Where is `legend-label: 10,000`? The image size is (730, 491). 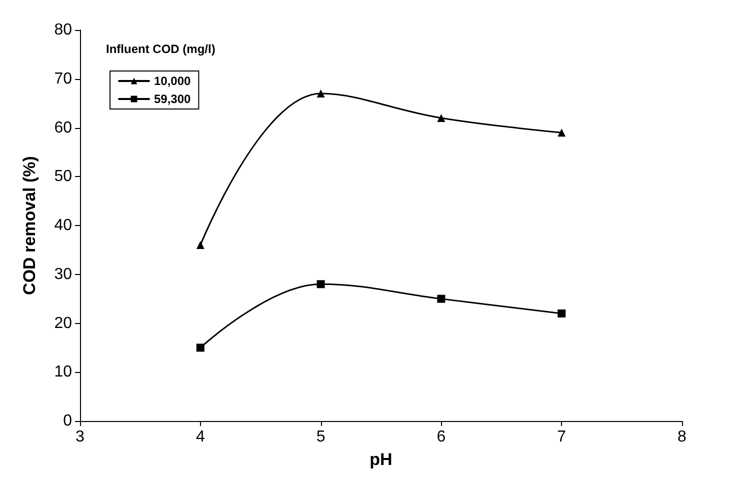
legend-label: 10,000 is located at coordinates (173, 81).